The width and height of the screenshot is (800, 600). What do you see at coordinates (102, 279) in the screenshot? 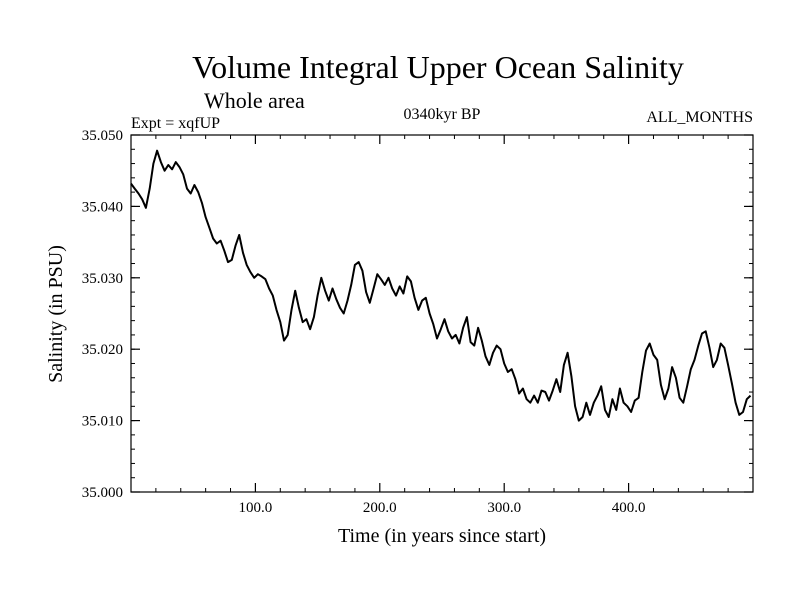
I see `y-tick-label: 35.030` at bounding box center [102, 279].